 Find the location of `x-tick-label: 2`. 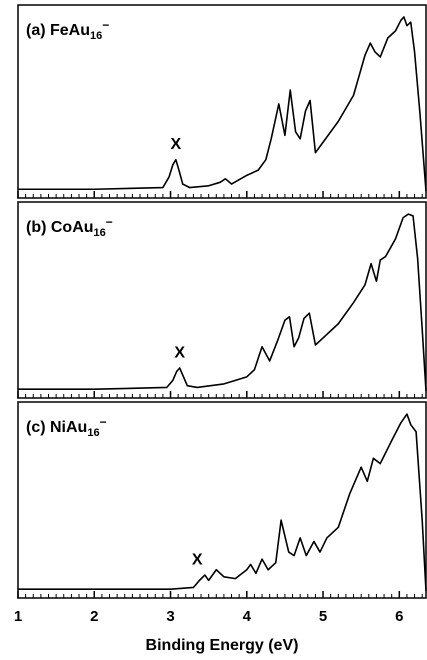

x-tick-label: 2 is located at coordinates (94, 616).